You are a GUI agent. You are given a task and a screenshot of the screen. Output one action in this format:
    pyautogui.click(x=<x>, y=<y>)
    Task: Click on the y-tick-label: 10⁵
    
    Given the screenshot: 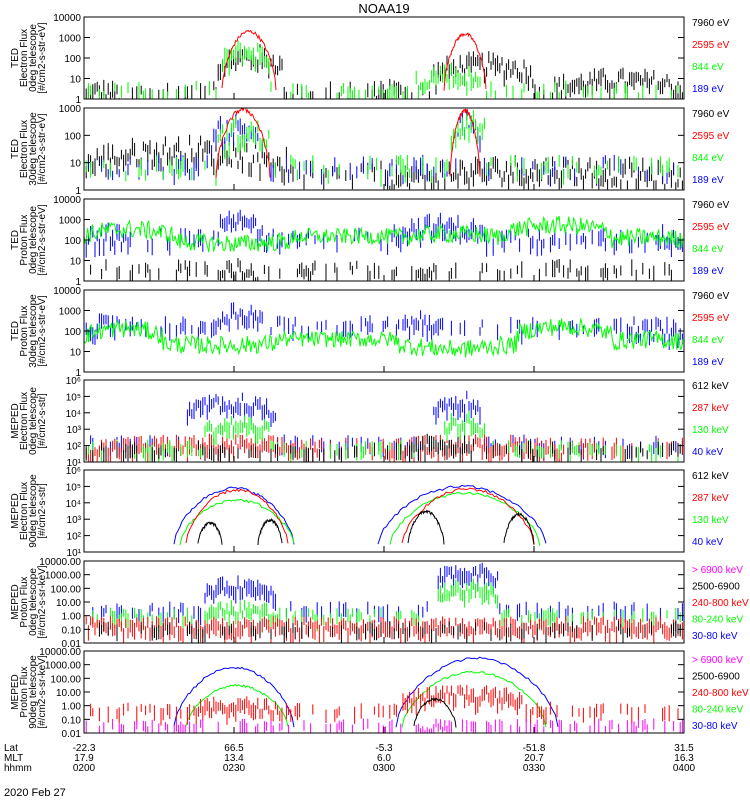 What is the action you would take?
    pyautogui.click(x=73, y=487)
    